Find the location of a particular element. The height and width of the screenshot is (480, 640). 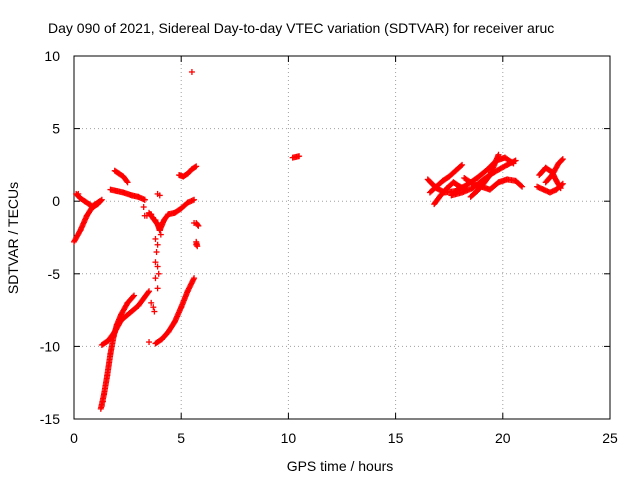

y-tick-label: -5 is located at coordinates (54, 274).